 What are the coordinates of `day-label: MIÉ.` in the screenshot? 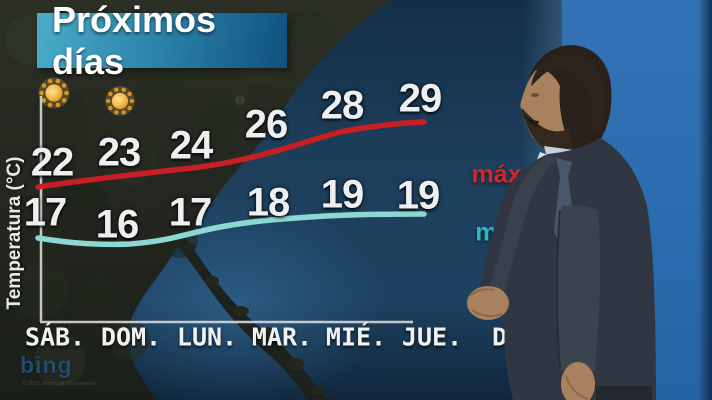 It's located at (356, 337).